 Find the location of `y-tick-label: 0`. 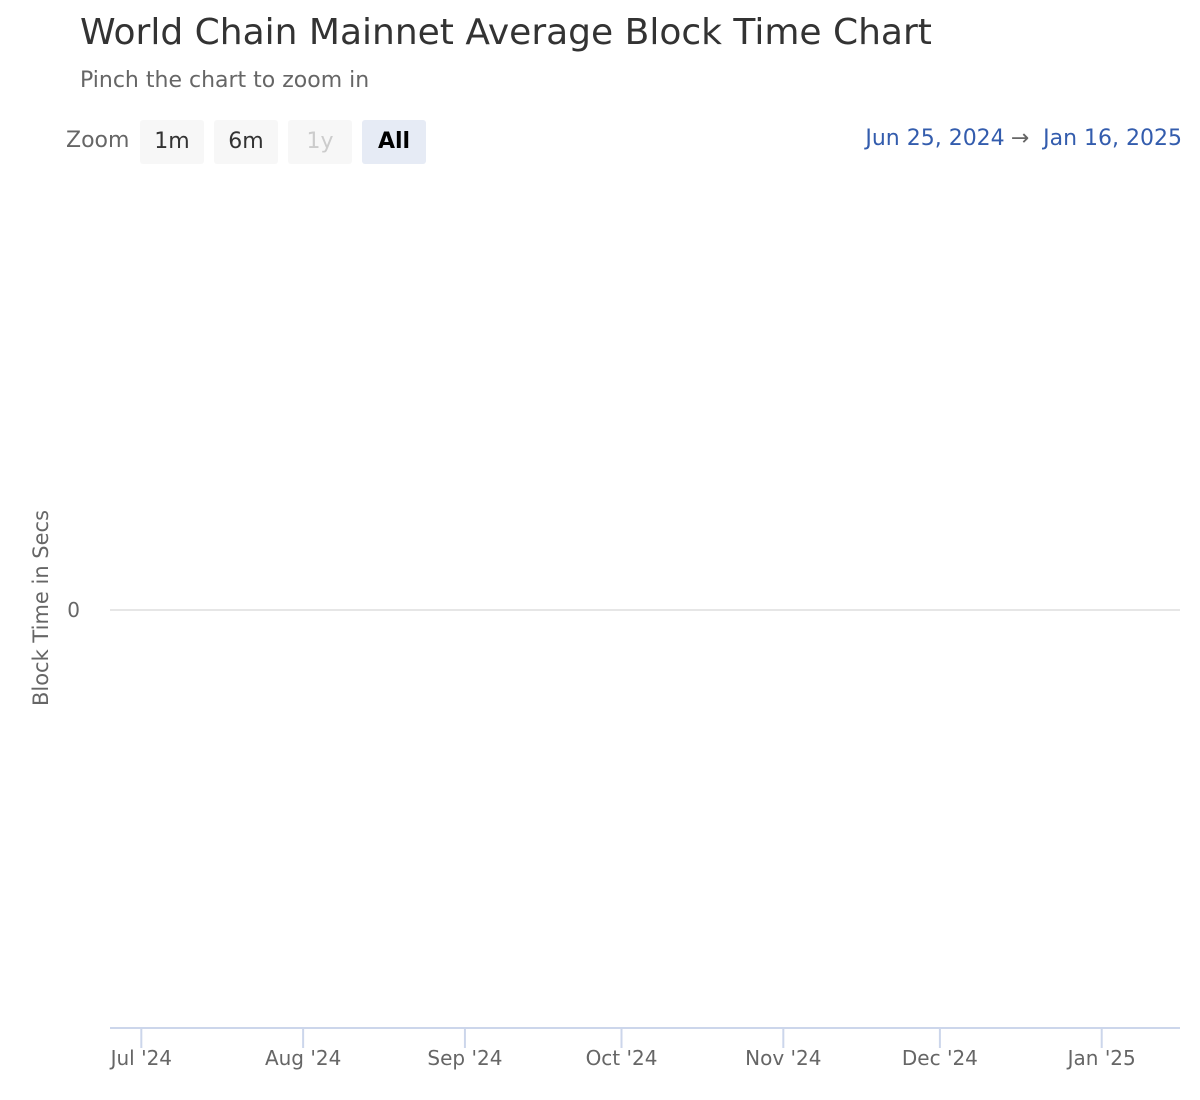

y-tick-label: 0 is located at coordinates (73, 610).